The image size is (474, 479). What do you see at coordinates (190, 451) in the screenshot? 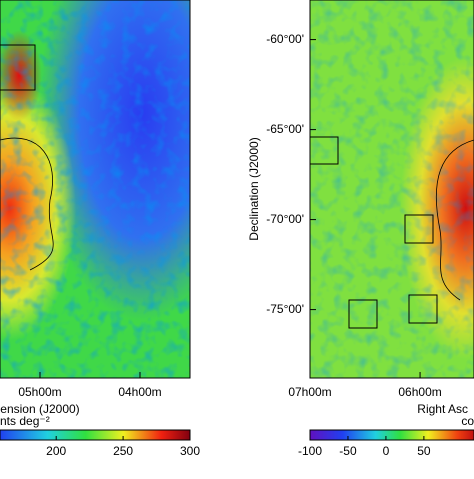
I see `colorbar-tick-label: 300` at bounding box center [190, 451].